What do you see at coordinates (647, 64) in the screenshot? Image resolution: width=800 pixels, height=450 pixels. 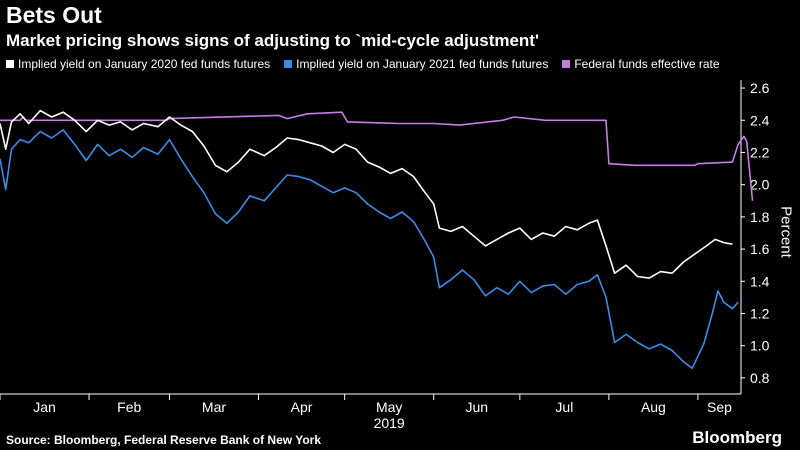 I see `legend-label: Federal funds effective rate` at bounding box center [647, 64].